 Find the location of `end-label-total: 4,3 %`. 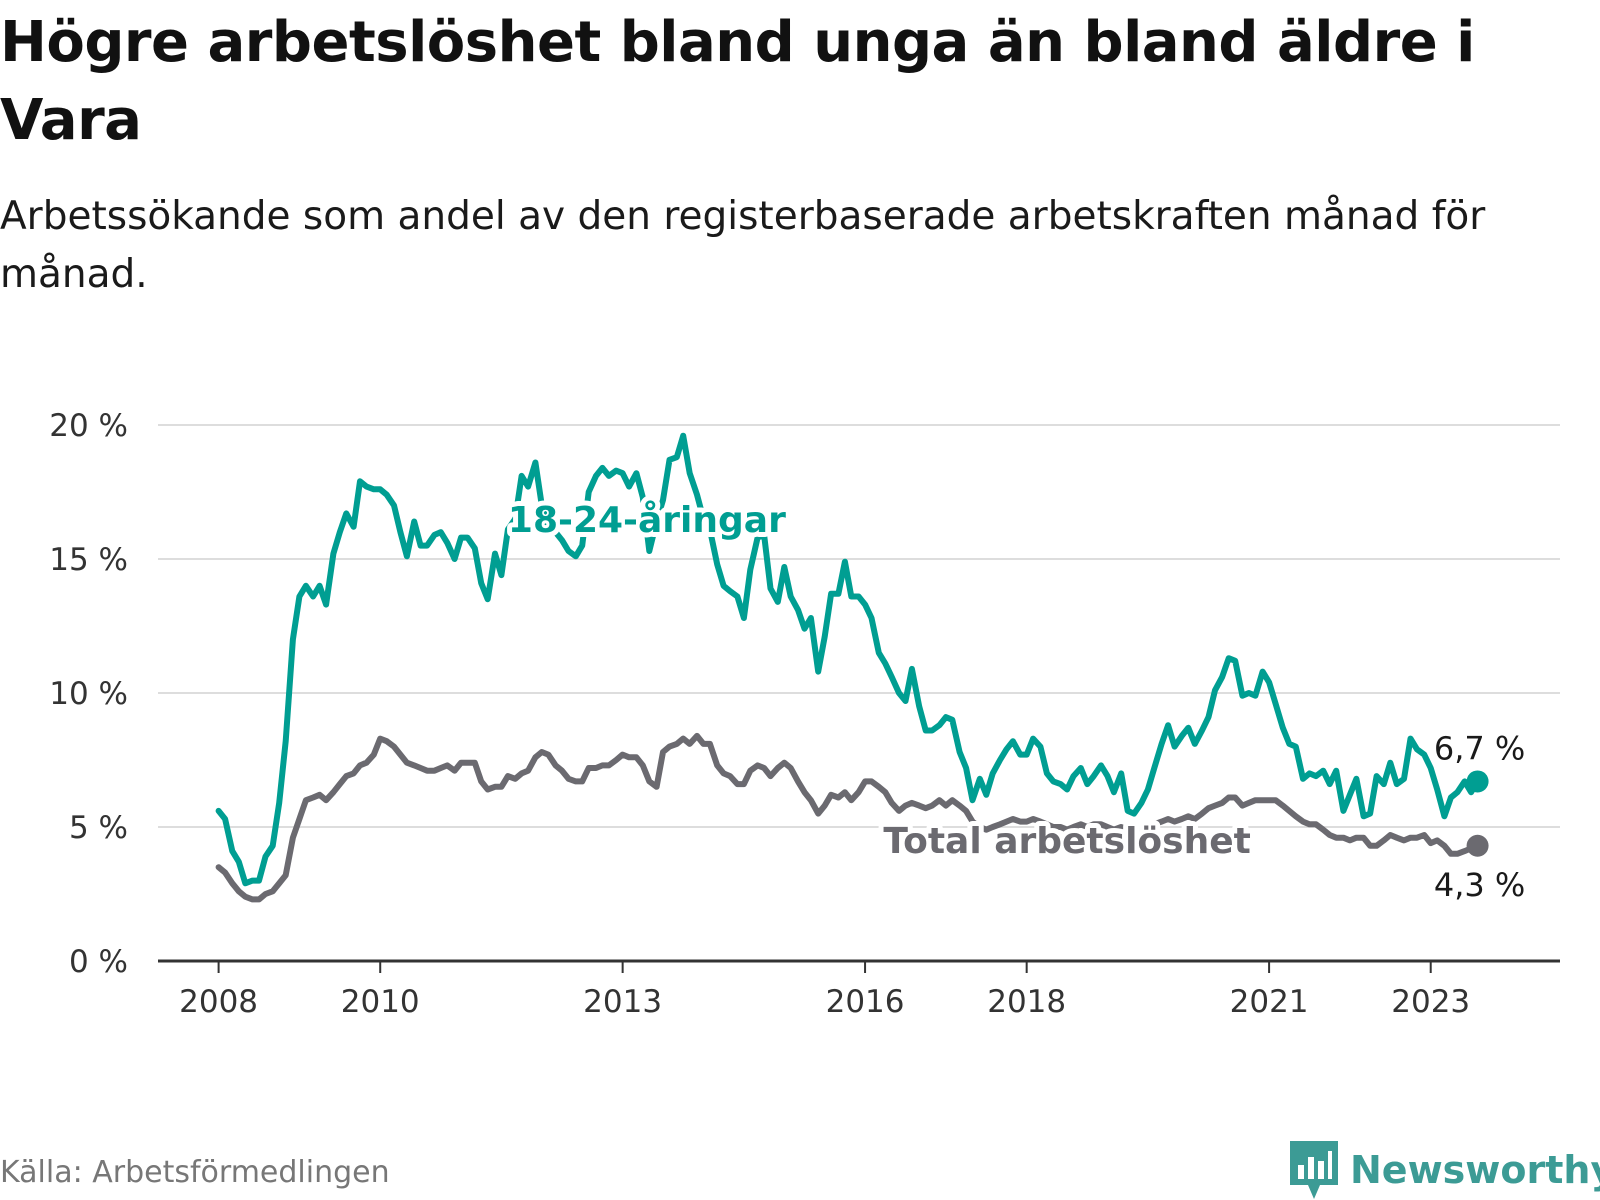

end-label-total: 4,3 % is located at coordinates (1479, 885).